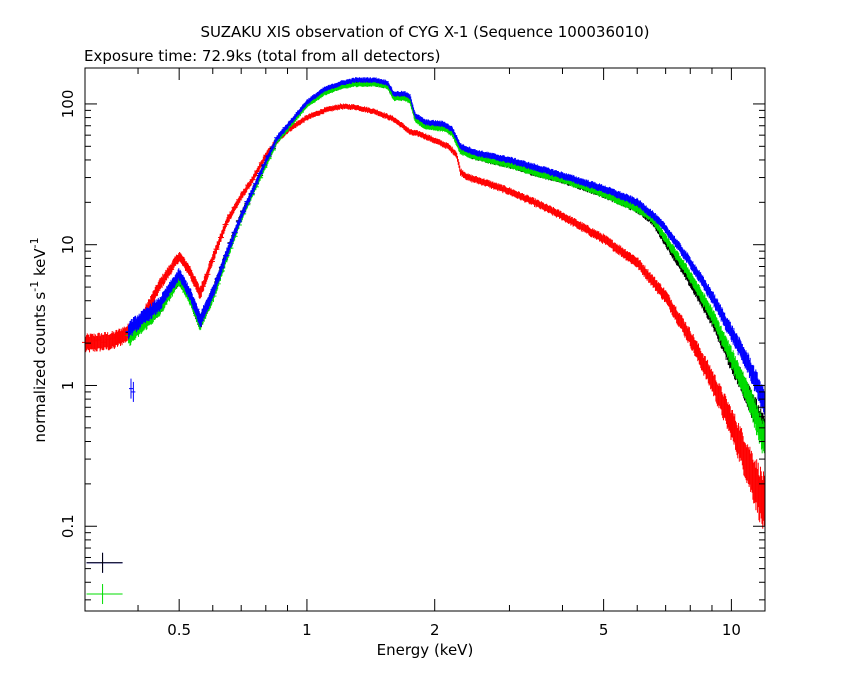 This screenshot has height=685, width=850. What do you see at coordinates (307, 630) in the screenshot?
I see `x-tick-label: 1` at bounding box center [307, 630].